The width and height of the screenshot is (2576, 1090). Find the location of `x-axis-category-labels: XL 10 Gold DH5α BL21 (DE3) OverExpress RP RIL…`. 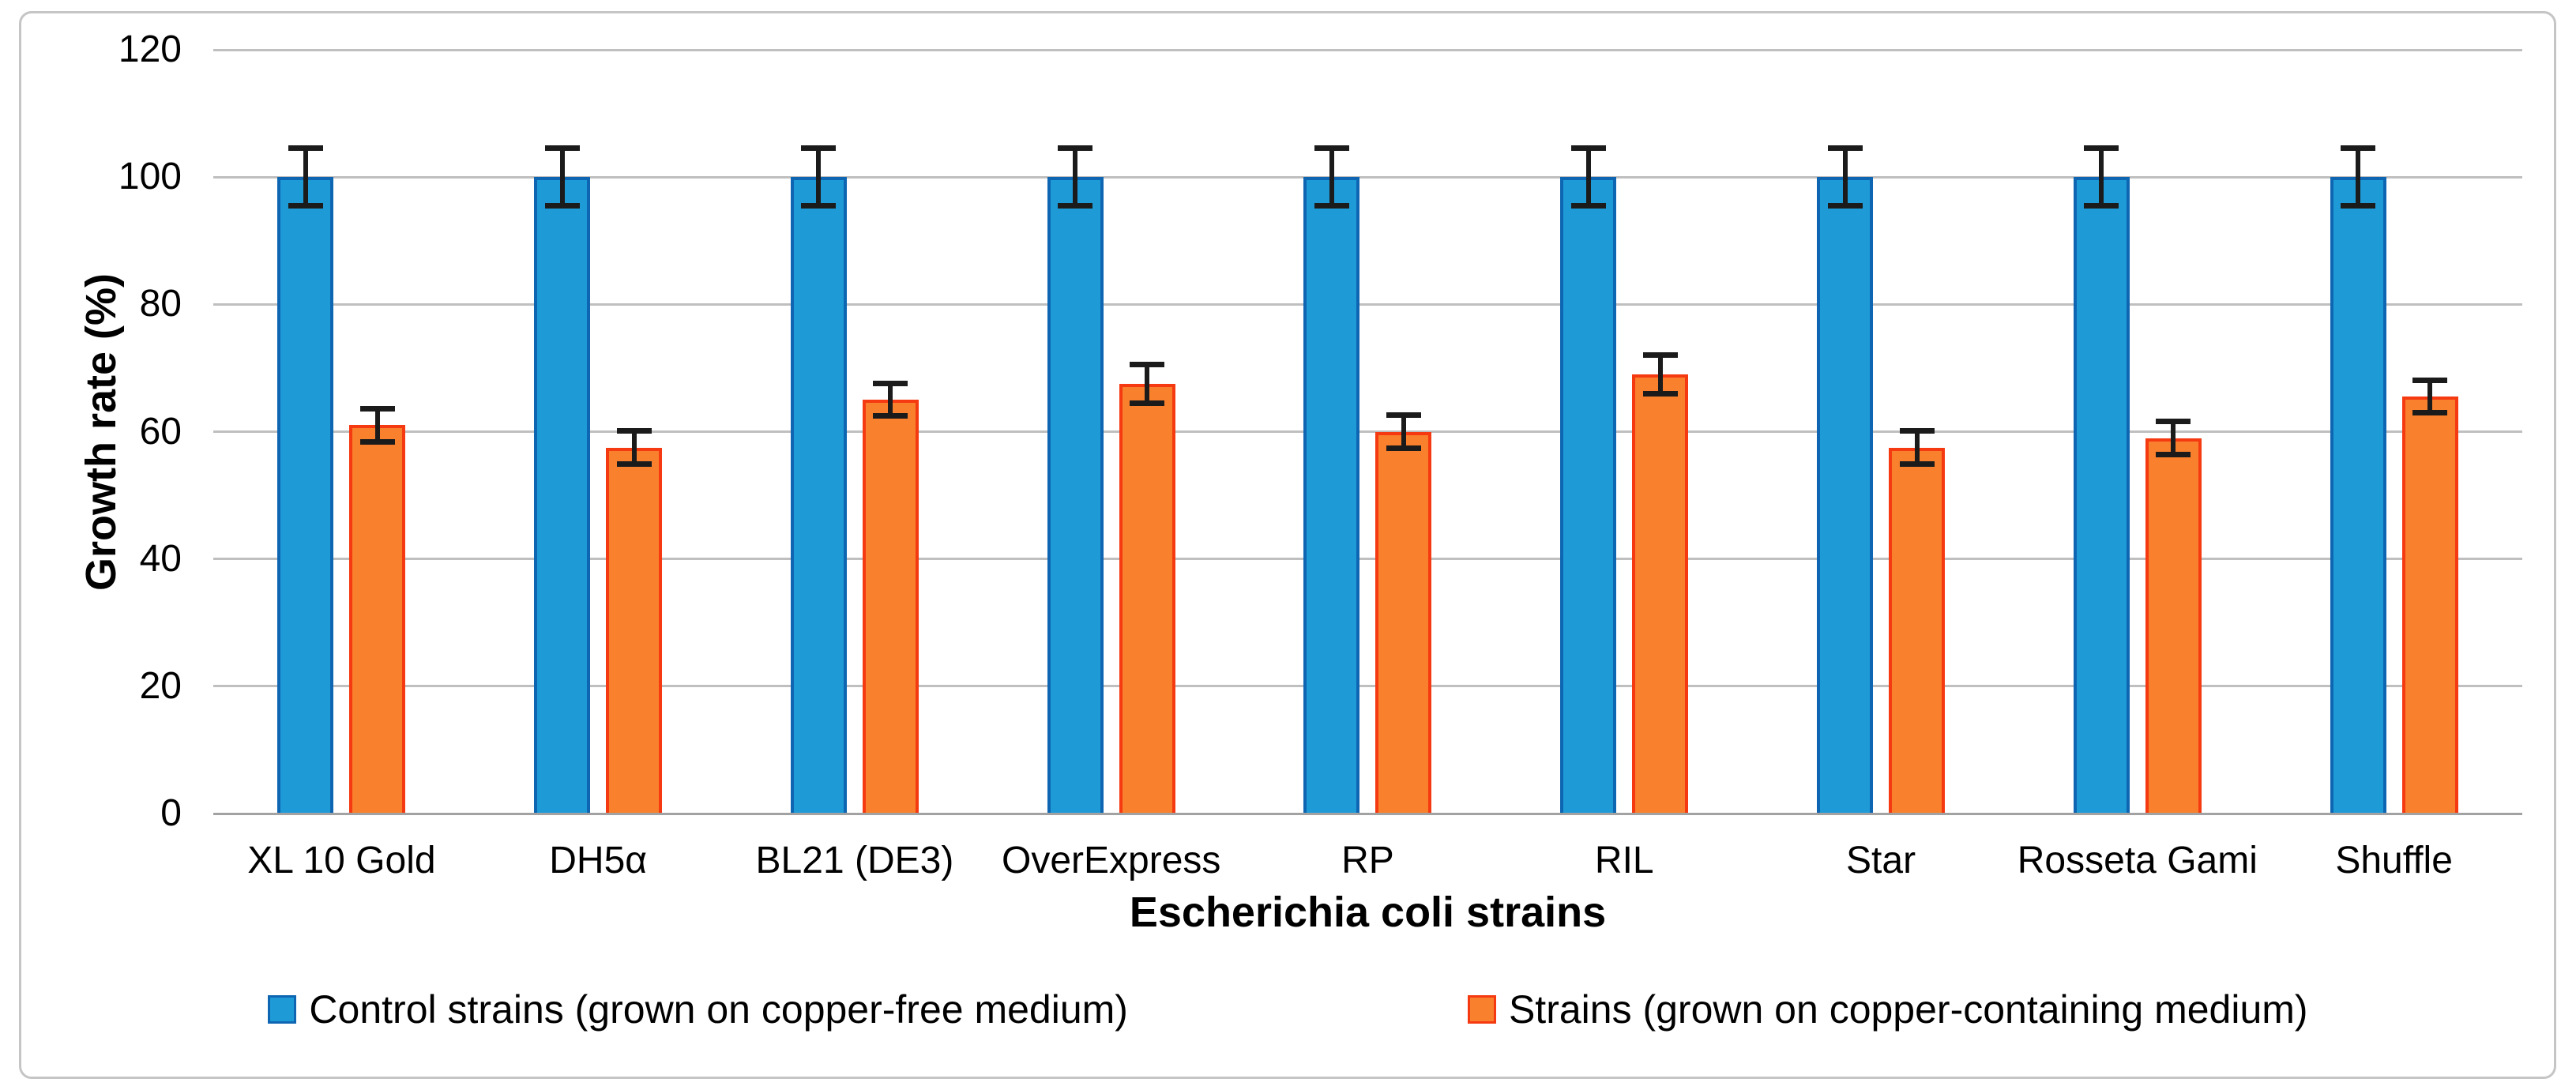

x-axis-category-labels: XL 10 Gold DH5α BL21 (DE3) OverExpress RP RIL… is located at coordinates (1367, 862).